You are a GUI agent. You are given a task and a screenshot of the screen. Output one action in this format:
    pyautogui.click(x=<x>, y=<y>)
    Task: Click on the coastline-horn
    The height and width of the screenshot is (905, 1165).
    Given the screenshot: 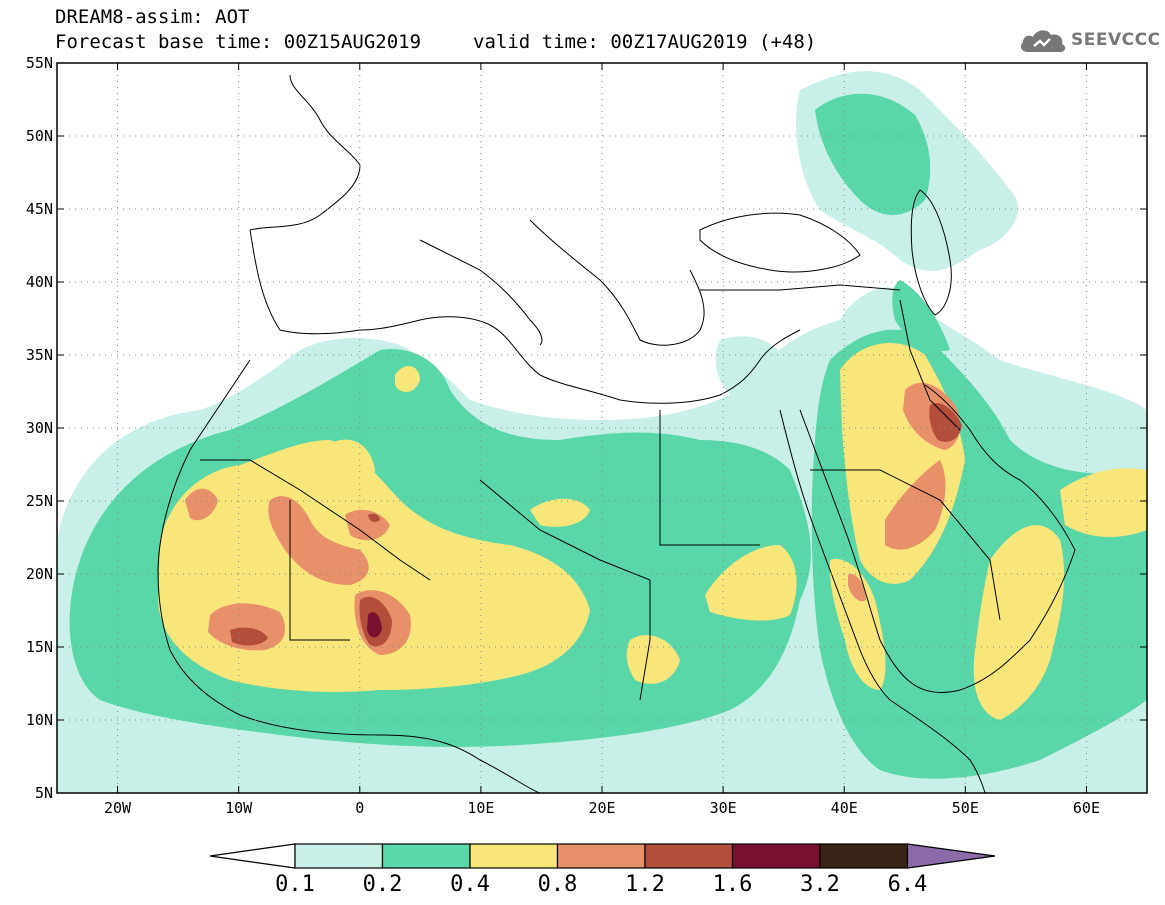 What is the action you would take?
    pyautogui.click(x=937, y=746)
    